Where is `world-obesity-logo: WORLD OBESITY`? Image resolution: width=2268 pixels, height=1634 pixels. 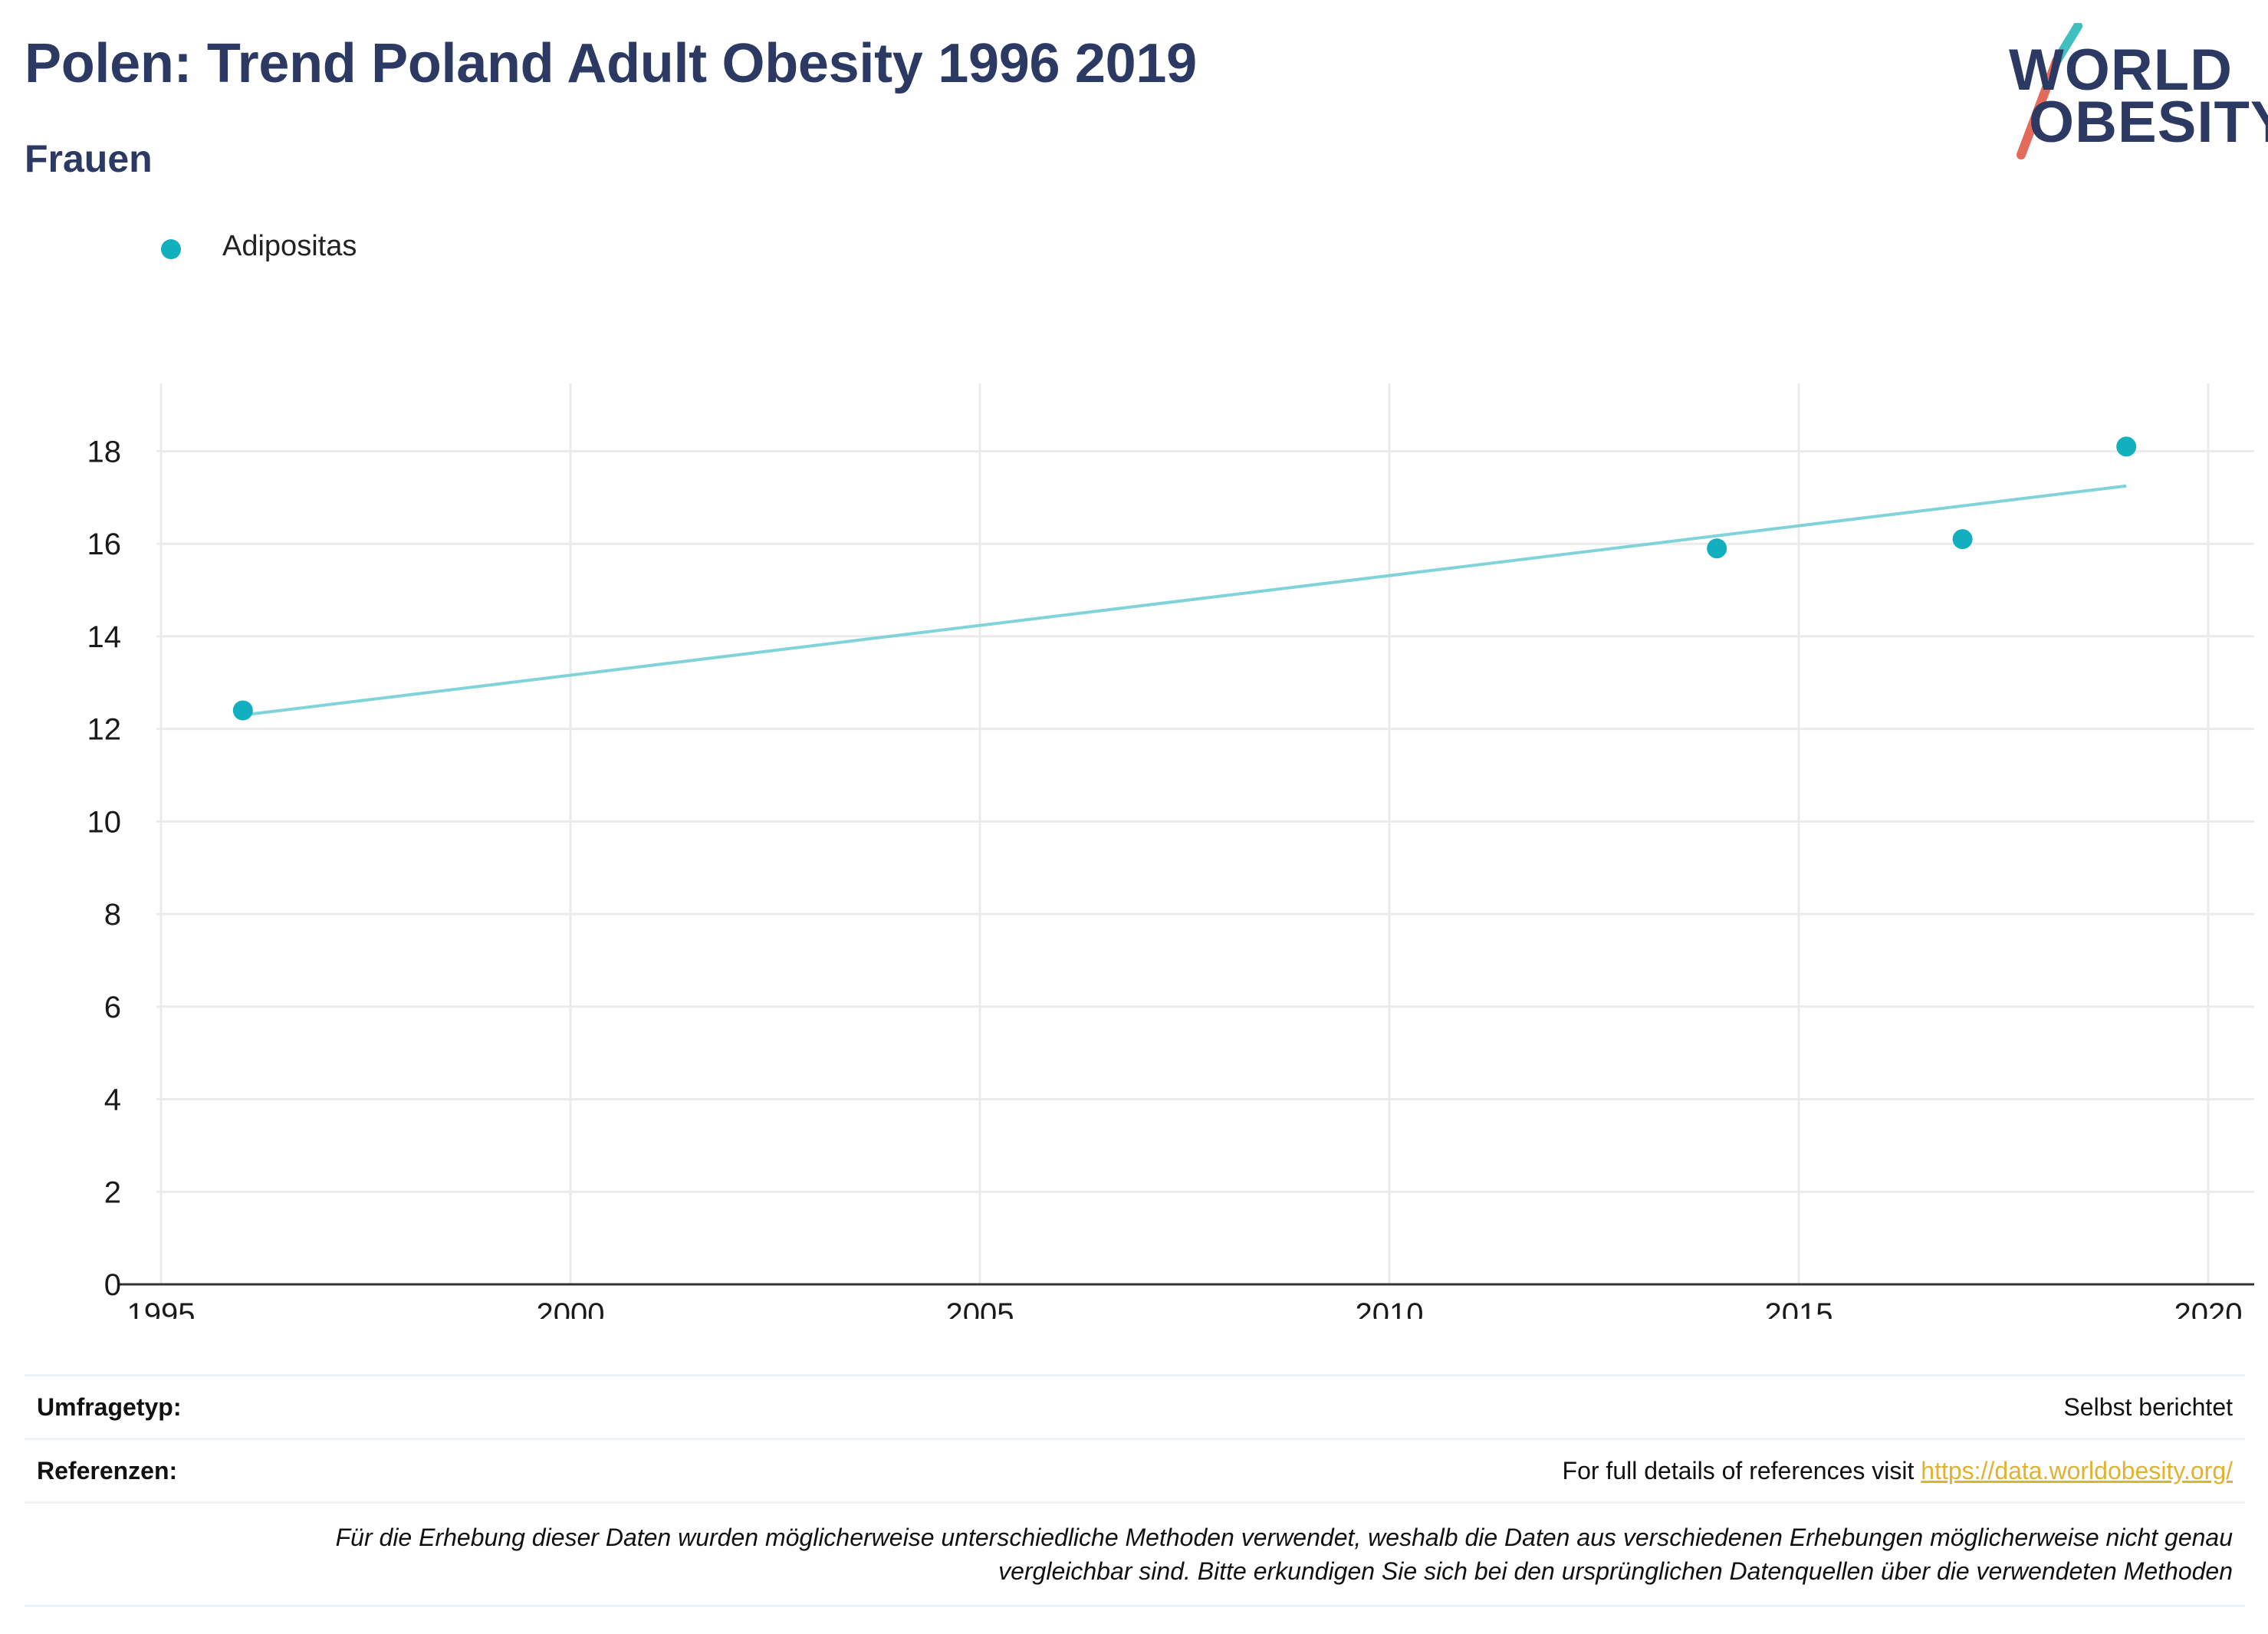
world-obesity-logo: WORLD OBESITY is located at coordinates (2131, 96).